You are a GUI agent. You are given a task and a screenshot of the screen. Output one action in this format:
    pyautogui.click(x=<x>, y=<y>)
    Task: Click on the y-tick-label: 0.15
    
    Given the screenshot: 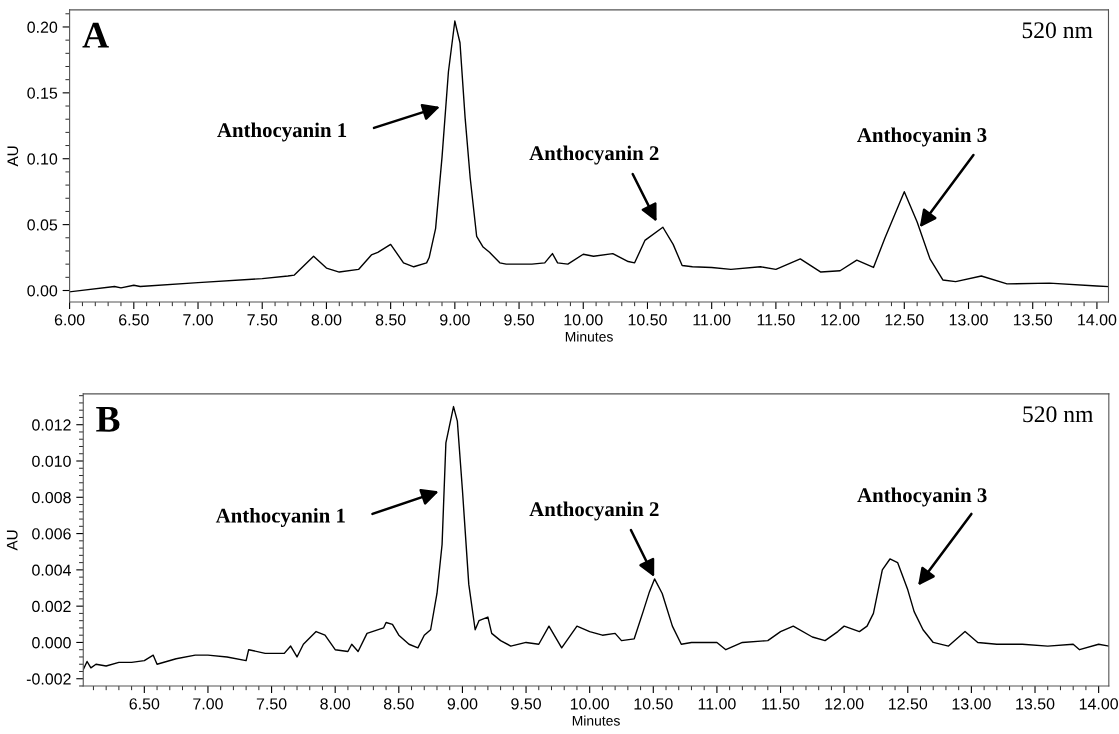 What is the action you would take?
    pyautogui.click(x=42, y=93)
    